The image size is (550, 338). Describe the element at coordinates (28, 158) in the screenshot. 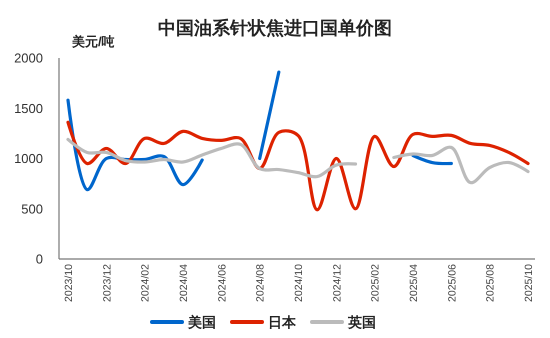

I see `y-tick-label: 1000` at that location.